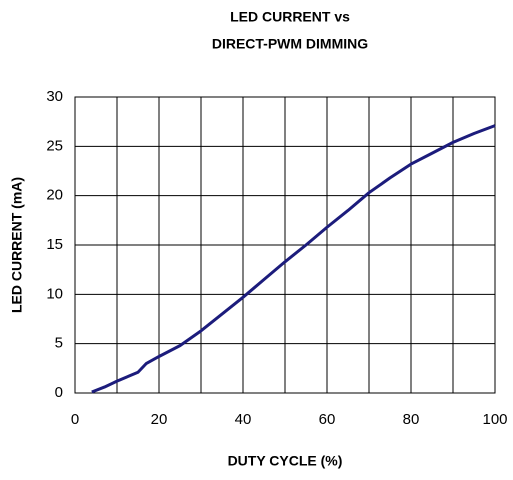  Describe the element at coordinates (75, 419) in the screenshot. I see `x-tick-label: 0` at that location.